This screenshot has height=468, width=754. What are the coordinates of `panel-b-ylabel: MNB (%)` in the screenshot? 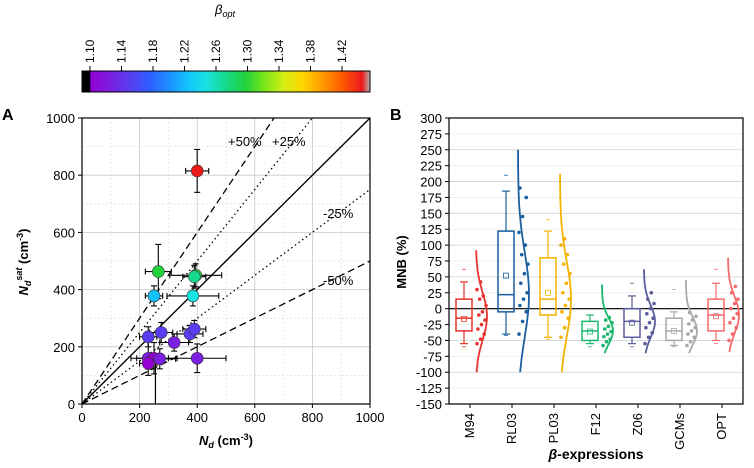 It's located at (401, 261).